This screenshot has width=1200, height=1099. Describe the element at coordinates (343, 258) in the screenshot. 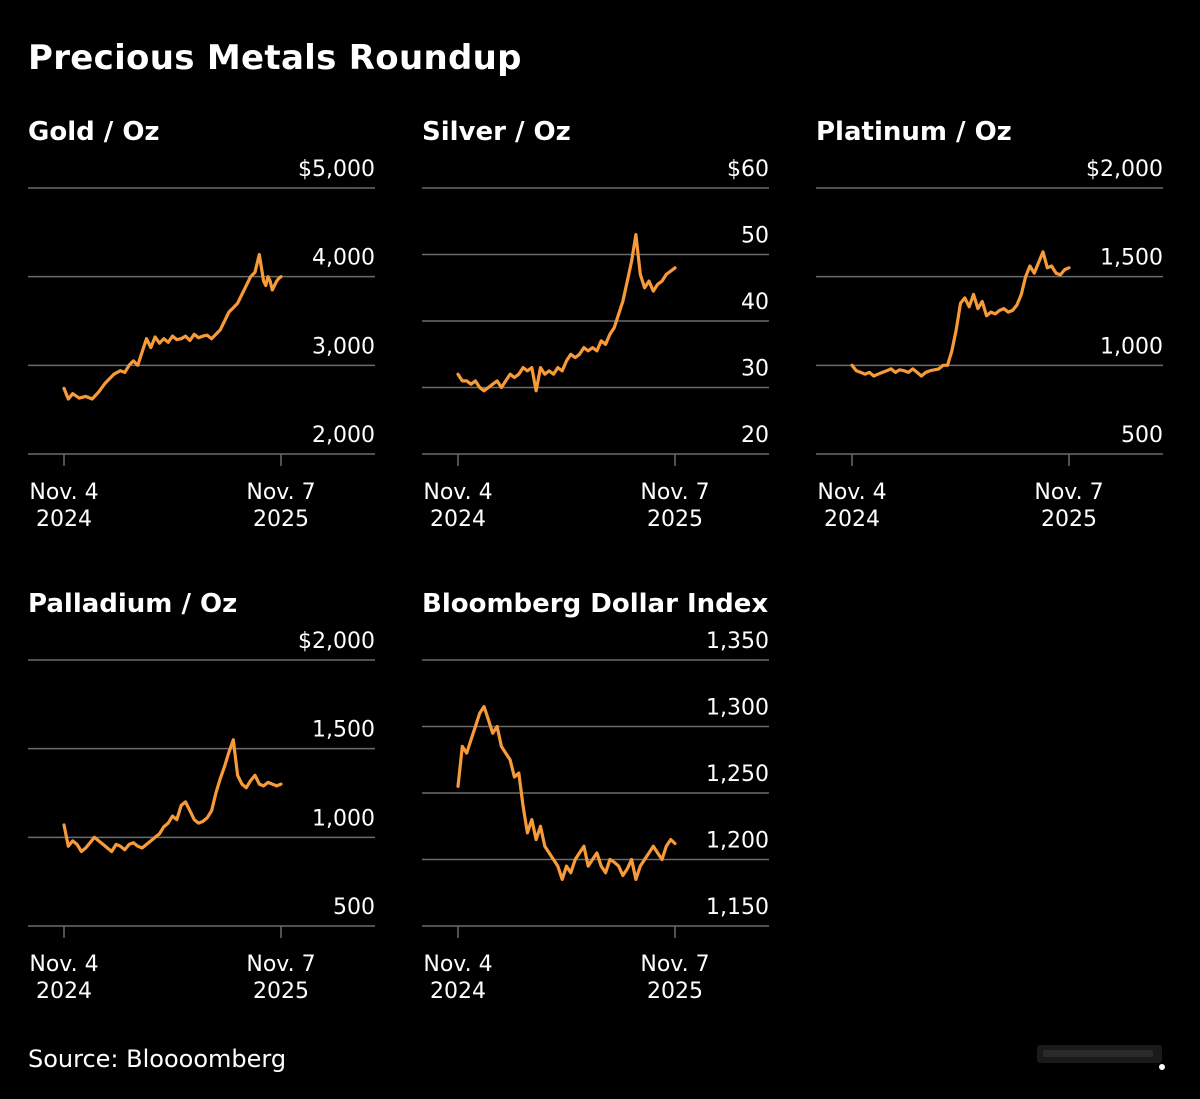

I see `y-tick-label: 4,000` at that location.